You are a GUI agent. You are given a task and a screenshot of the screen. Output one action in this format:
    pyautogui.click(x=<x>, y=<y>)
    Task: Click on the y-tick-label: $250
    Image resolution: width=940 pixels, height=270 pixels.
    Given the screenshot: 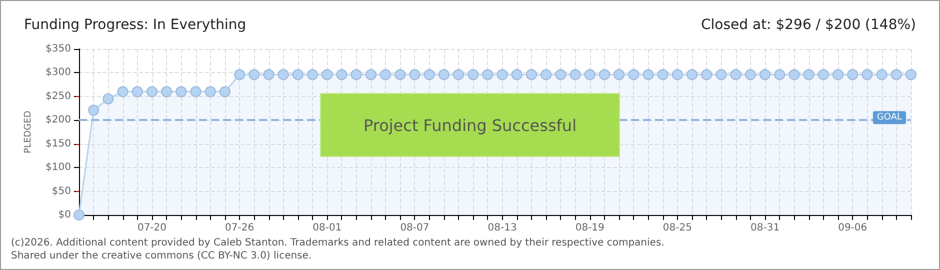 What is the action you would take?
    pyautogui.click(x=58, y=96)
    